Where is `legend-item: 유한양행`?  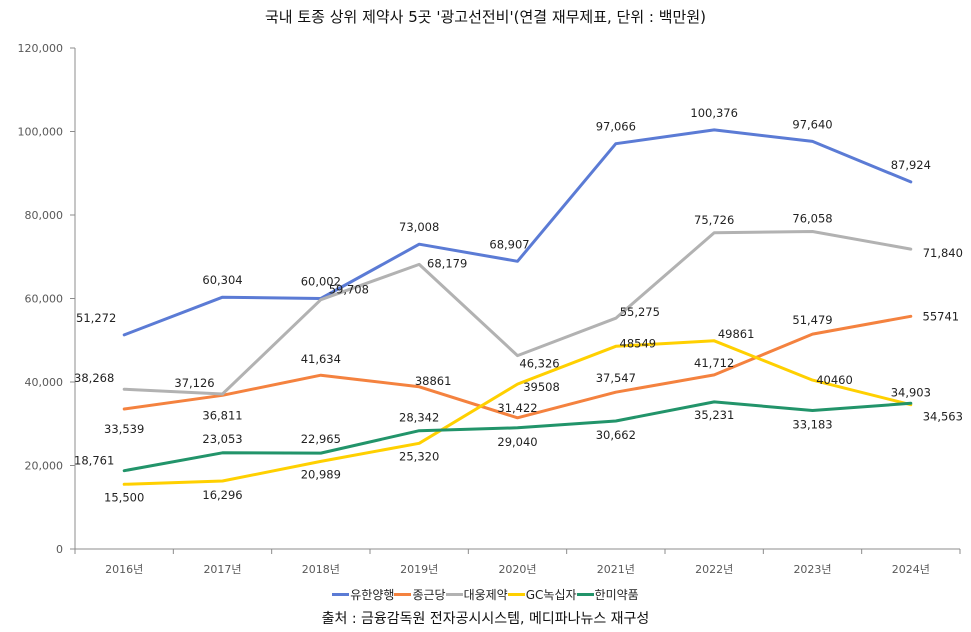 legend-item: 유한양행 is located at coordinates (363, 594).